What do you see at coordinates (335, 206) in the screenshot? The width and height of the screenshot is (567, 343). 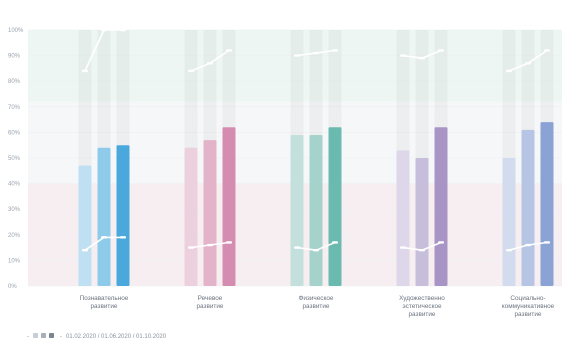 I see `bar: Физическое развитие — 01.10.2020: 62%` at bounding box center [335, 206].